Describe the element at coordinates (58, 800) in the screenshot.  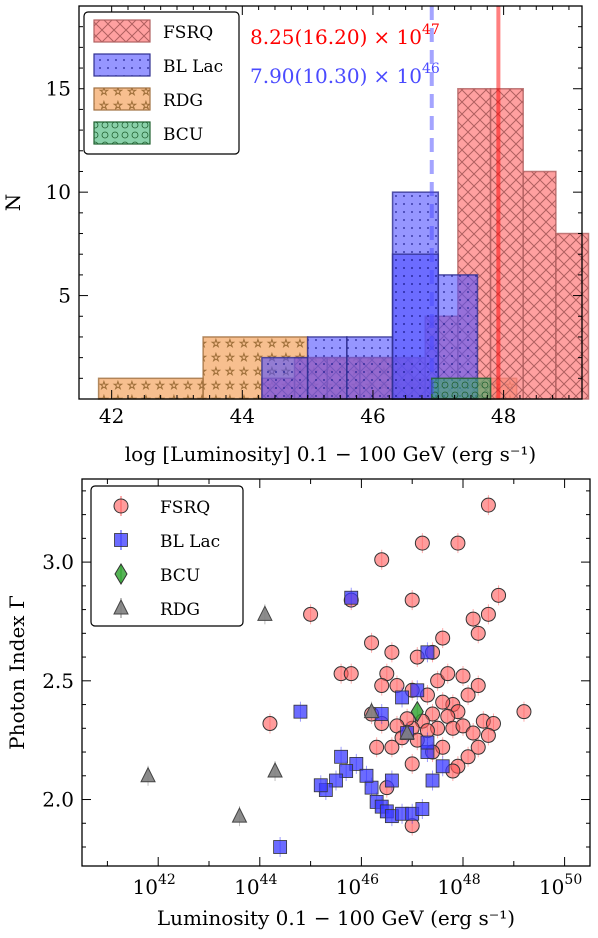
I see `y-tick-label: 2.0` at that location.